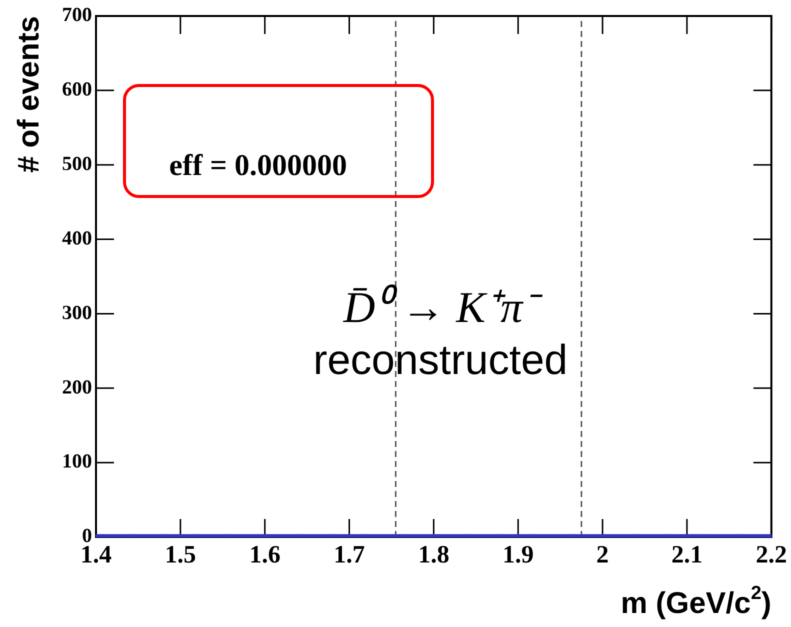 This screenshot has width=791, height=627. Describe the element at coordinates (180, 554) in the screenshot. I see `x-tick-label: 1.5` at that location.